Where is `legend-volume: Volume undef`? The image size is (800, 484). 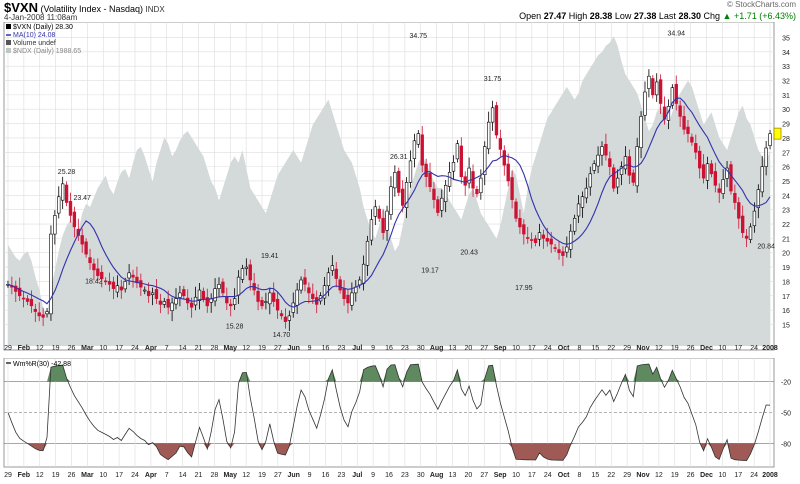 legend-volume: Volume undef is located at coordinates (34, 43).